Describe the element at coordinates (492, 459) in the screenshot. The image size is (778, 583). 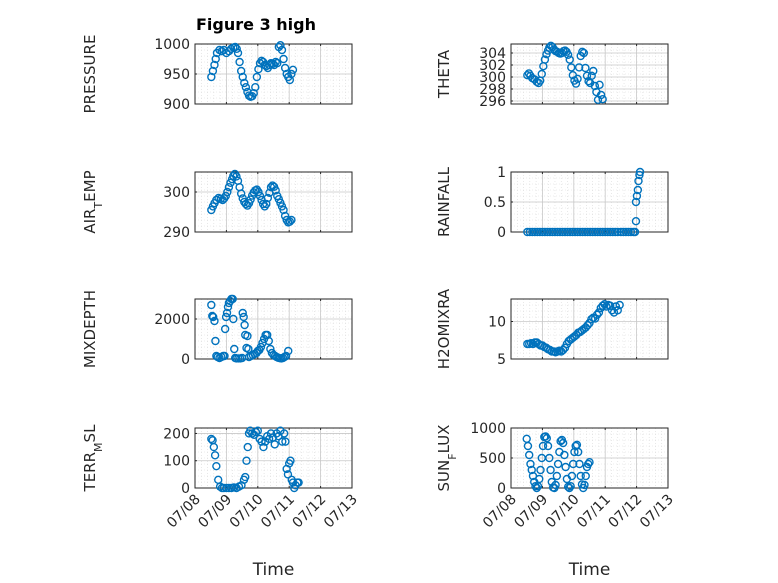
I see `y-tick-label: 500` at that location.